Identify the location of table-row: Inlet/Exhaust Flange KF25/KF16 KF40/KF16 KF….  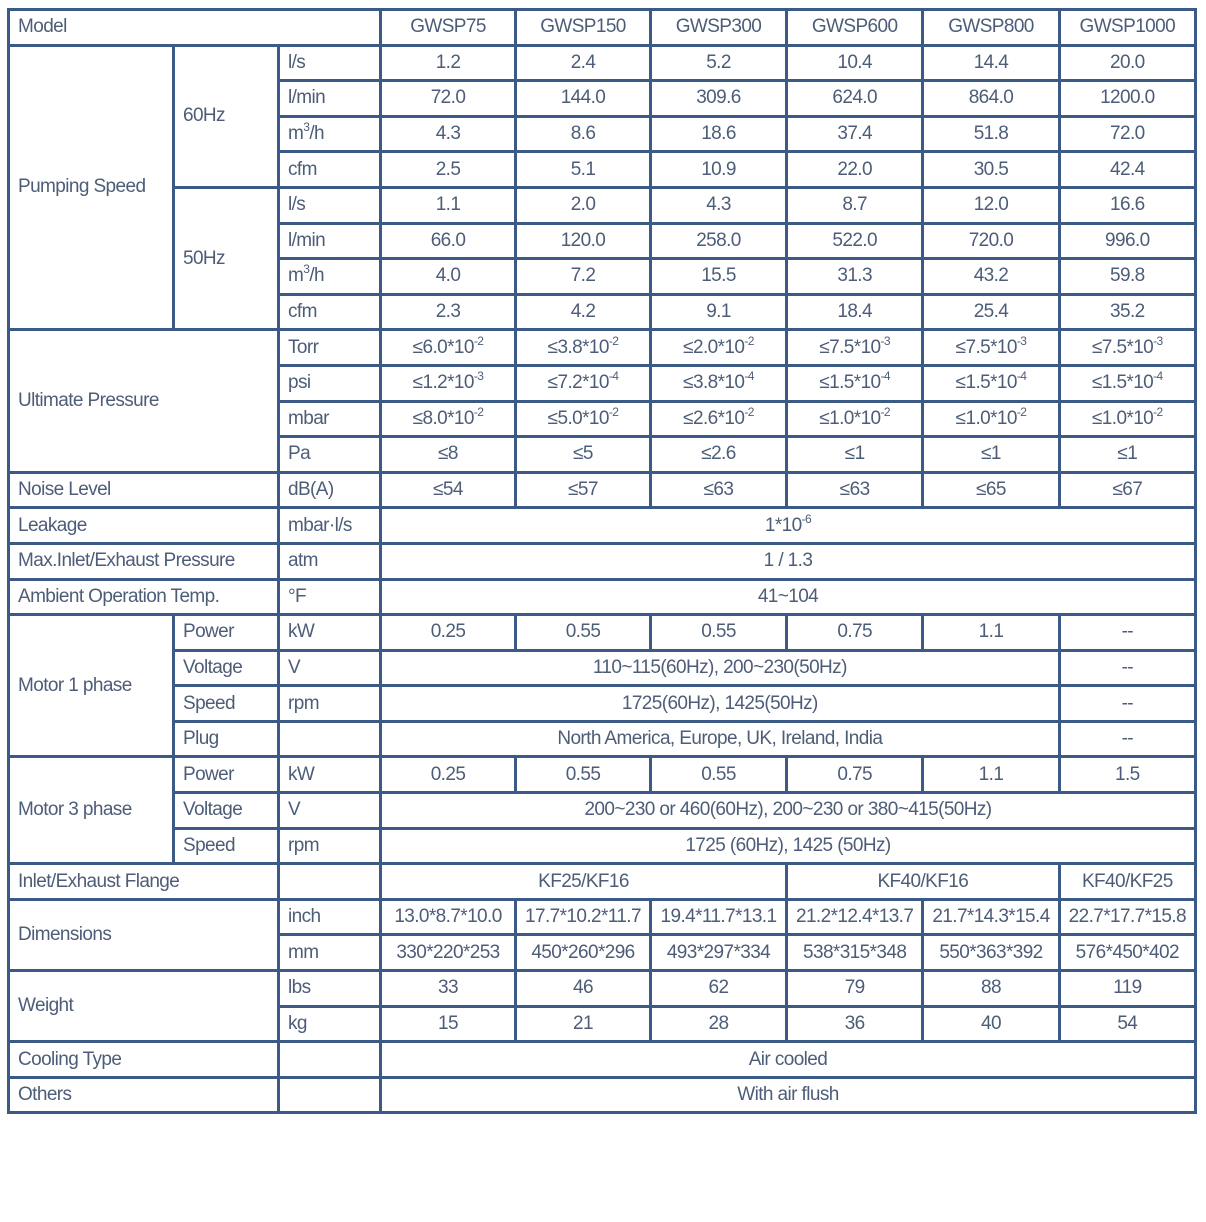
(602, 881).